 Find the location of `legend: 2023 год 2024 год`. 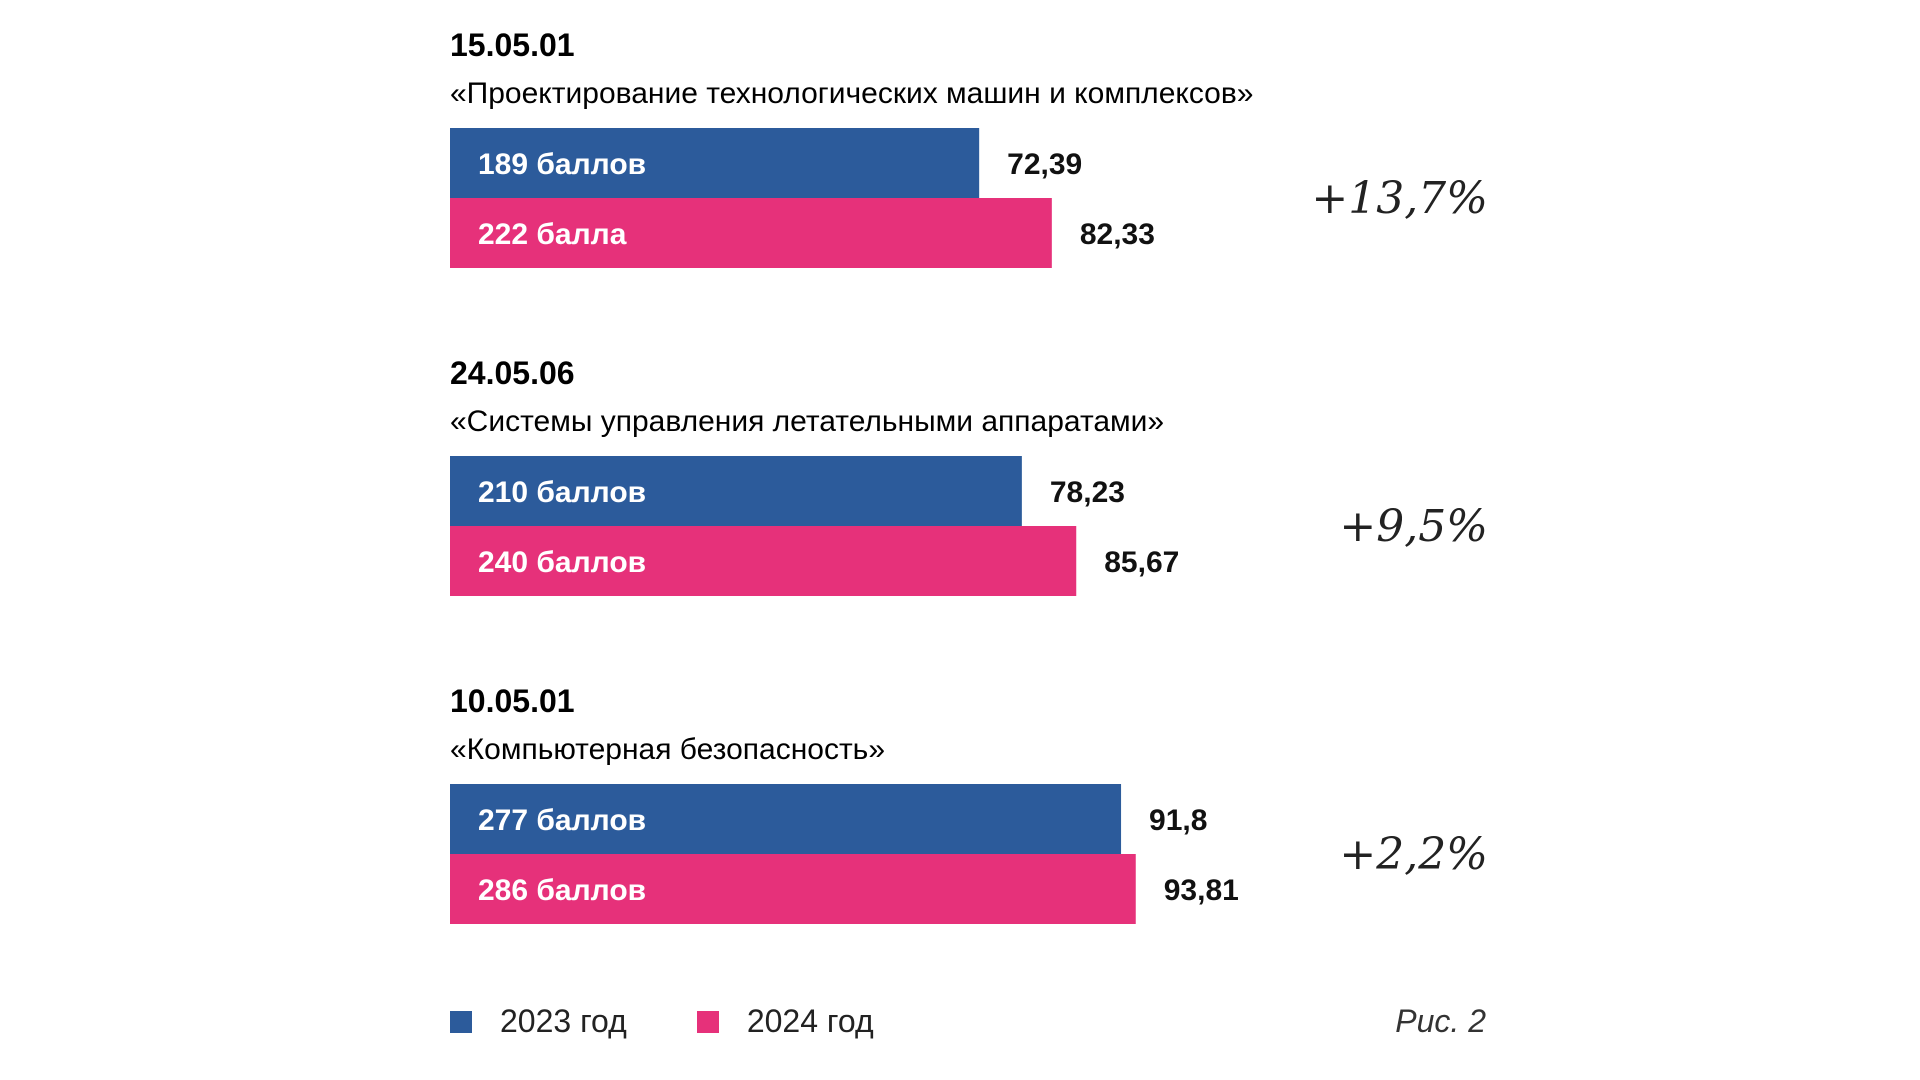

legend: 2023 год 2024 год is located at coordinates (697, 1021).